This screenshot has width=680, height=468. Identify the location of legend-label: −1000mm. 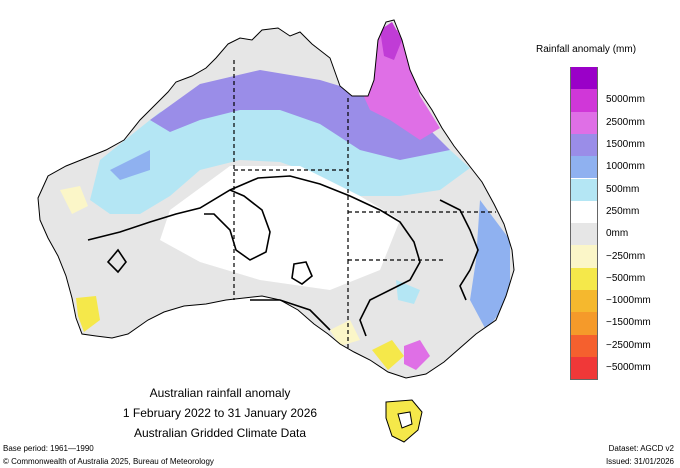
(628, 301).